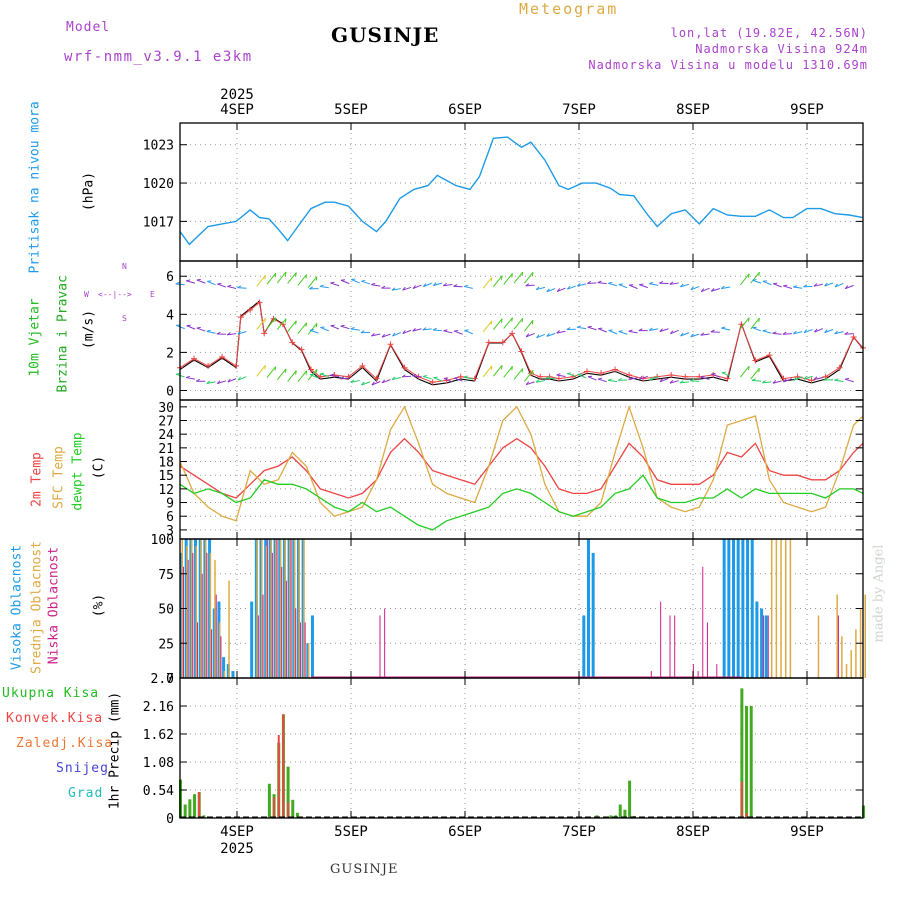 This screenshot has width=900, height=900. I want to click on day-label-bottom: 9SEP, so click(807, 832).